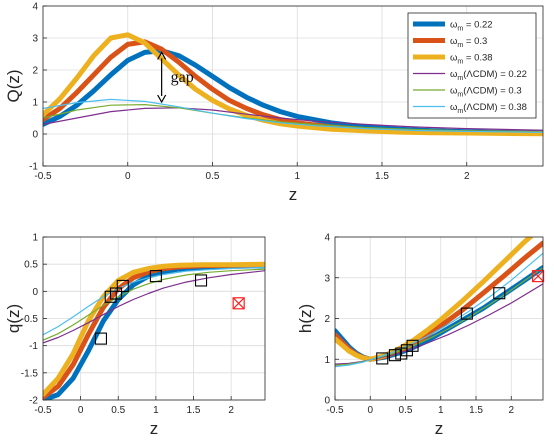 The width and height of the screenshot is (554, 440). I want to click on gap-annotation: gap, so click(182, 77).